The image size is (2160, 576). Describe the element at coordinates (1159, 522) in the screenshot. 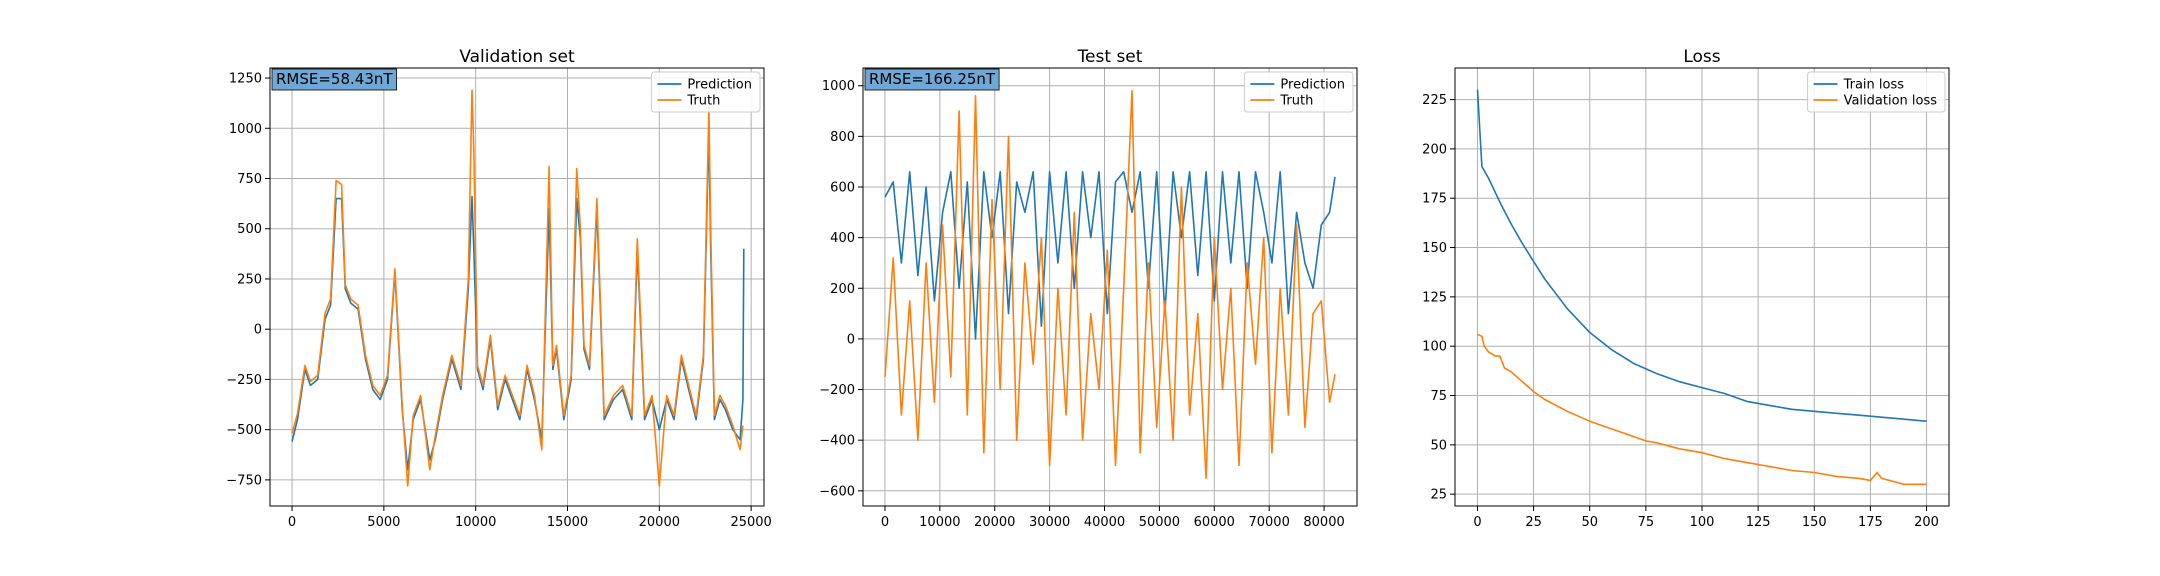

I see `test-x-tick-label: 50000` at that location.